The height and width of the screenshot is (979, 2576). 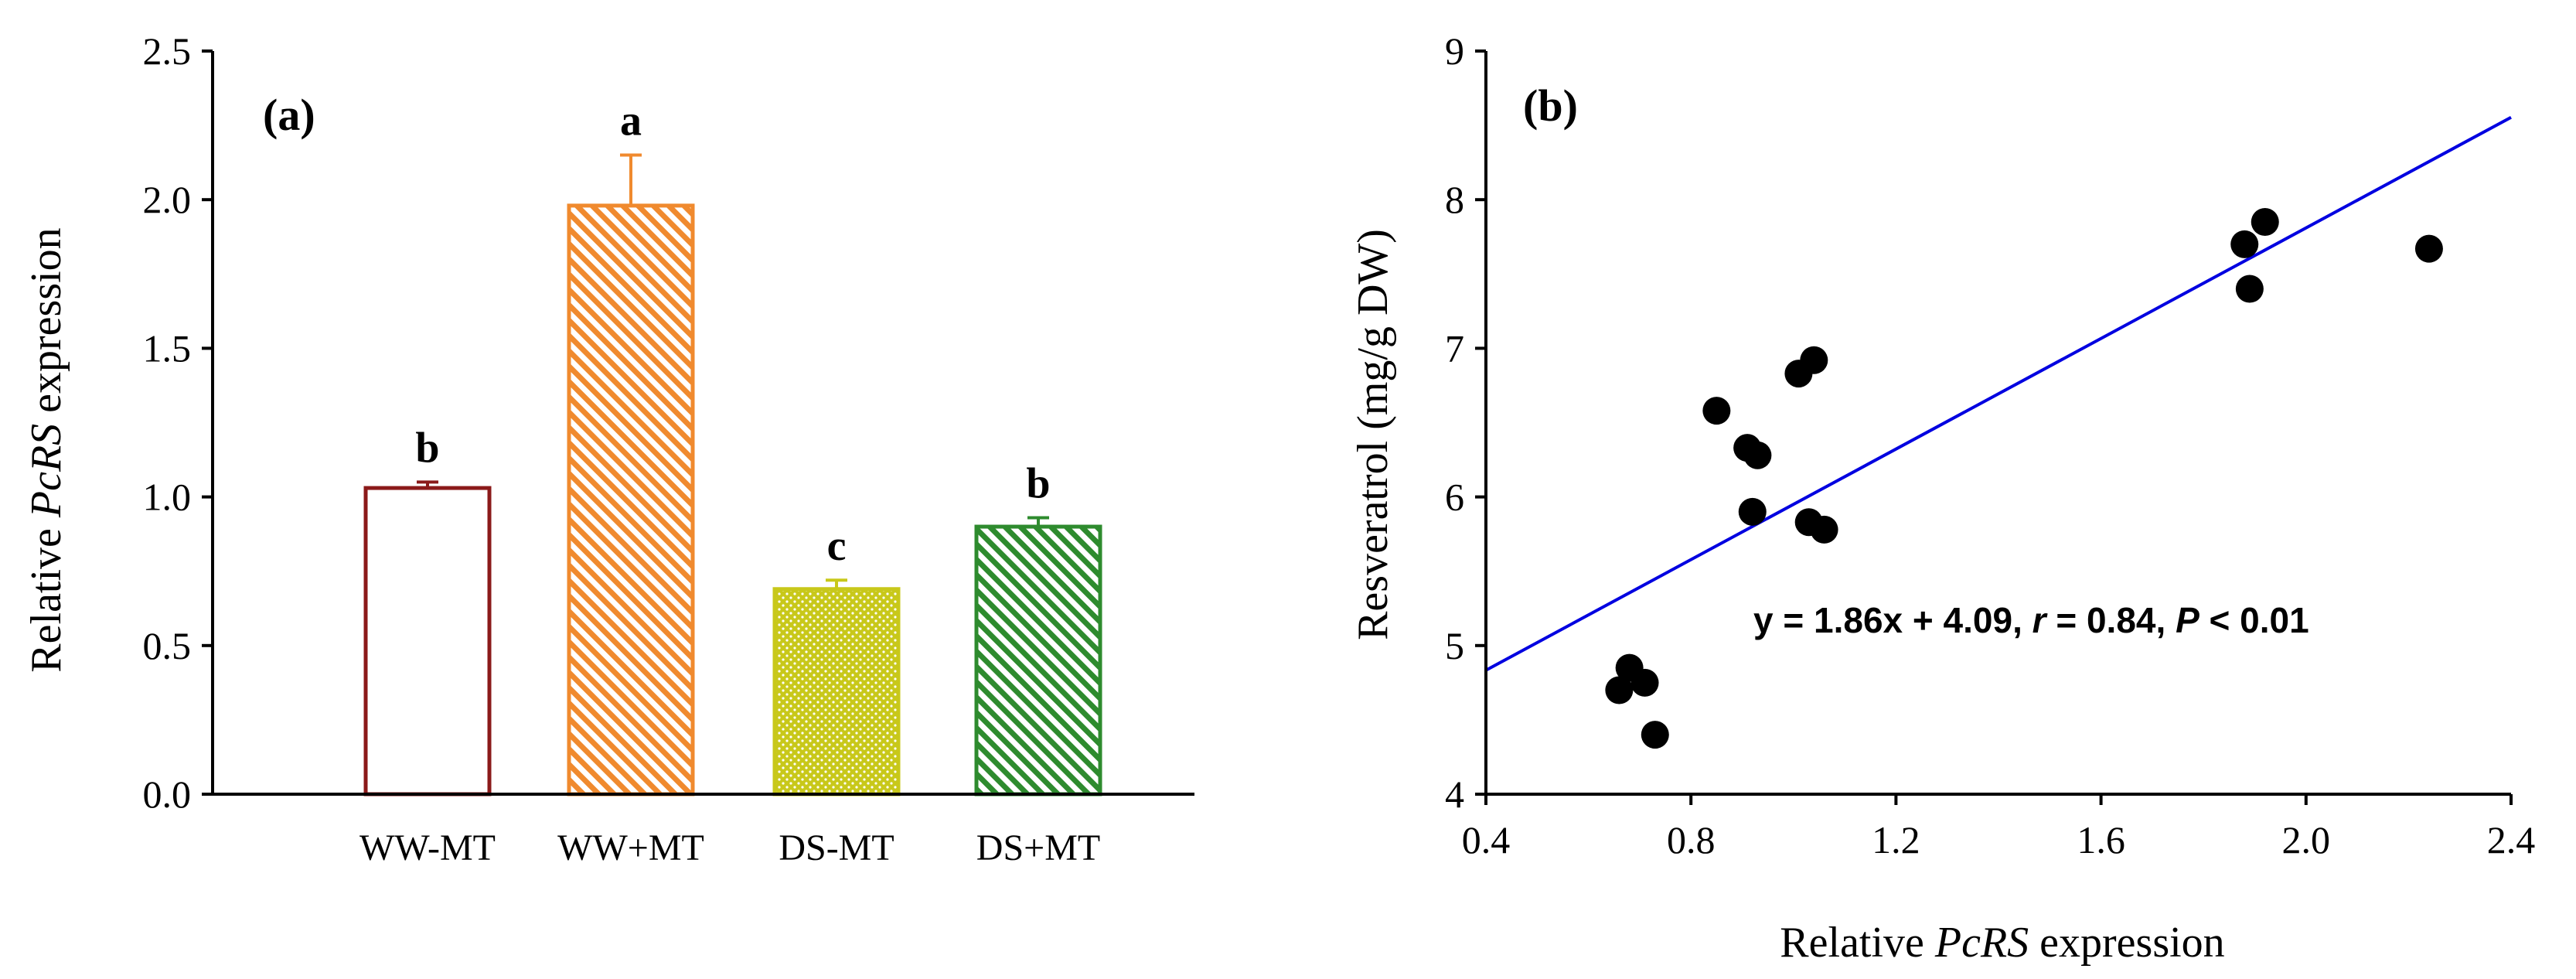 I want to click on category-label: DS+MT, so click(x=1038, y=847).